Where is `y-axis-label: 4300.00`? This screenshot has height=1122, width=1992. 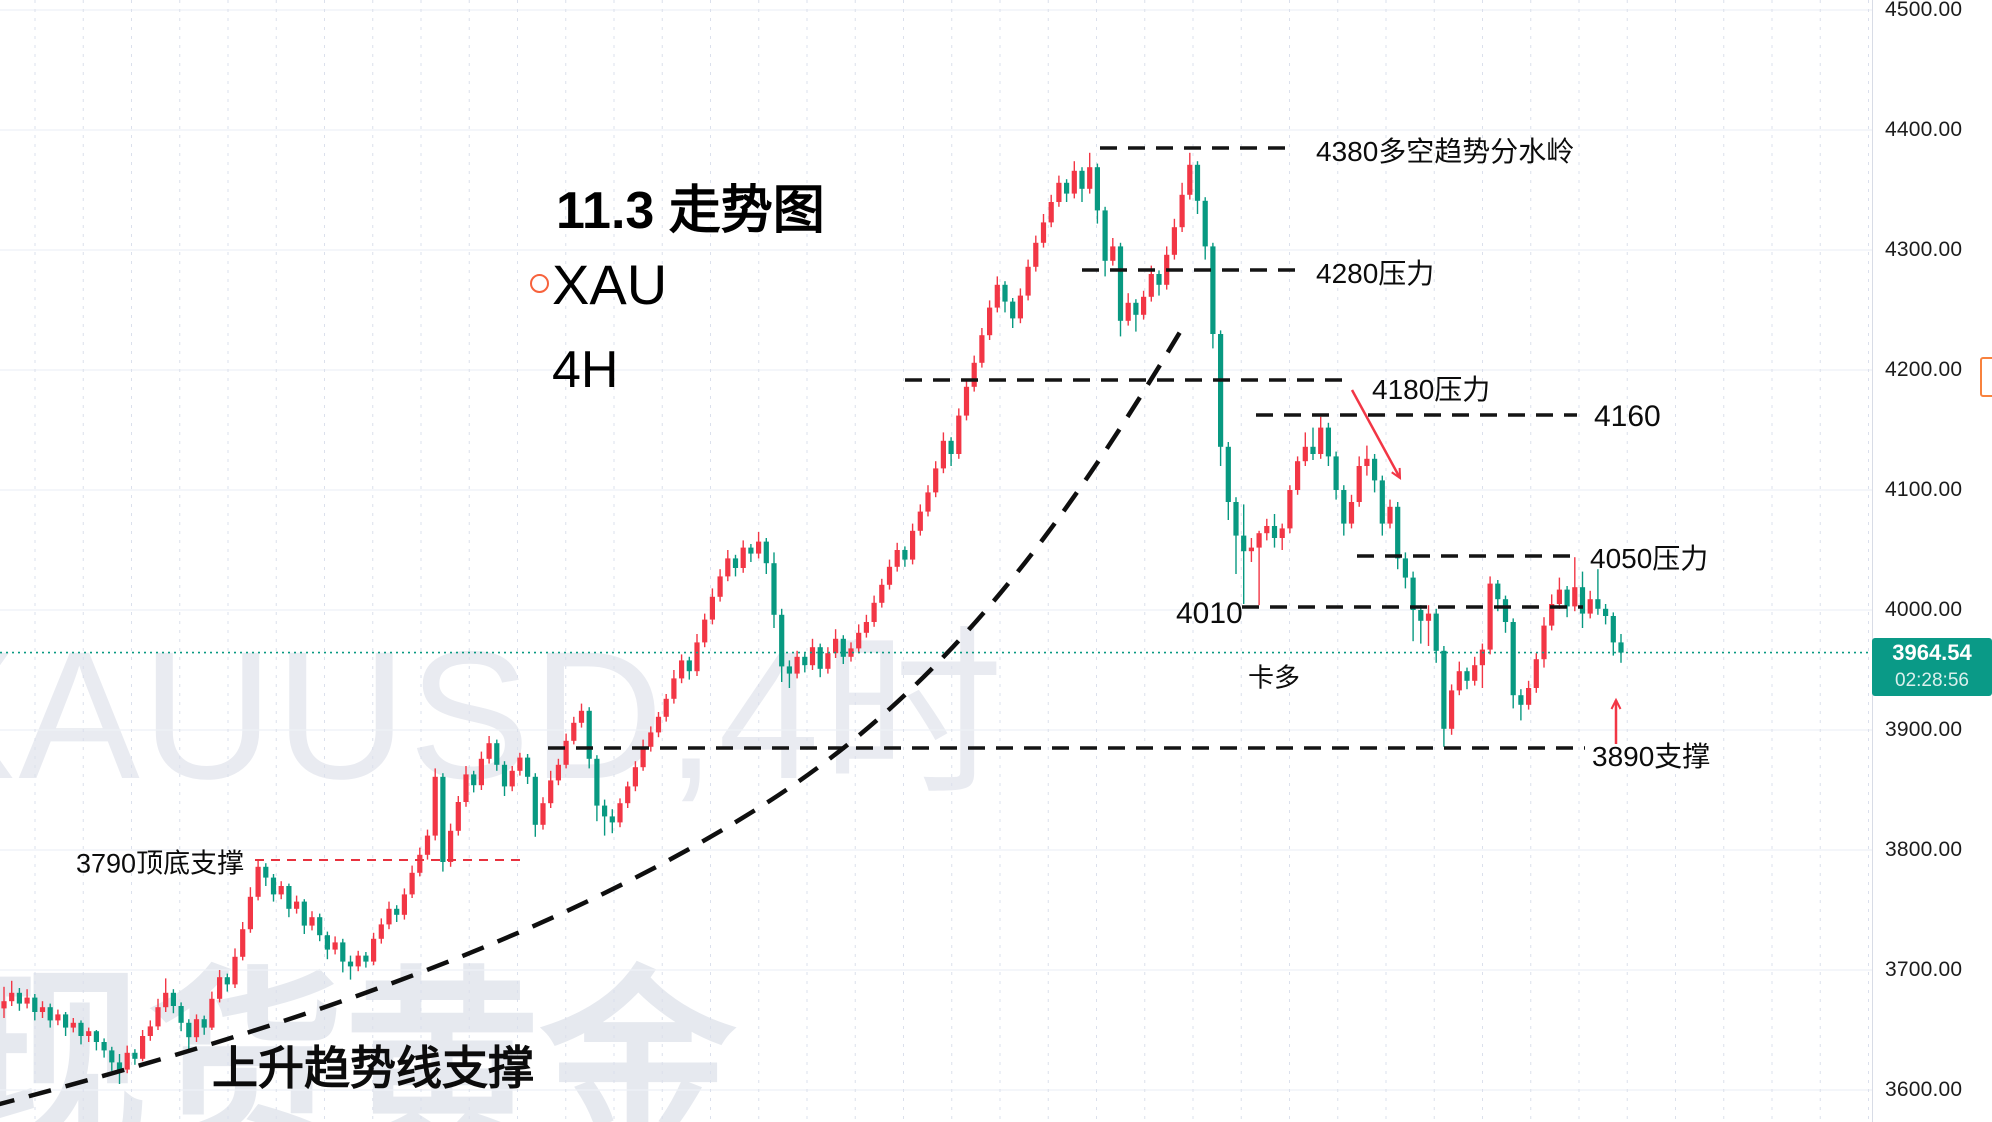
y-axis-label: 4300.00 is located at coordinates (1924, 249).